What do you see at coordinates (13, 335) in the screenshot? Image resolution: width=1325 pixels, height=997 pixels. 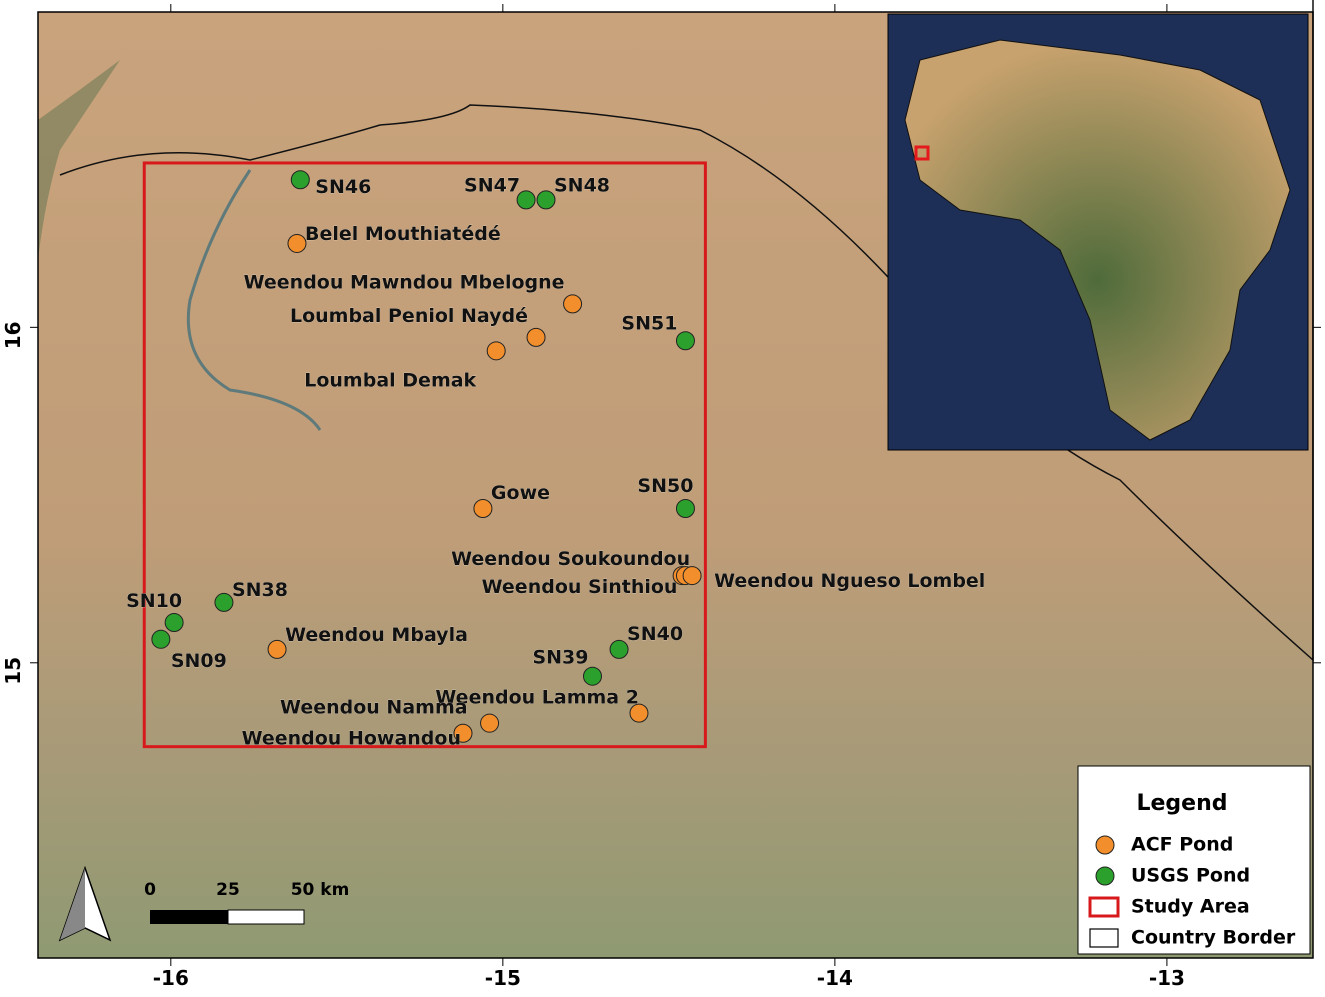 I see `y-tick-label: 16` at bounding box center [13, 335].